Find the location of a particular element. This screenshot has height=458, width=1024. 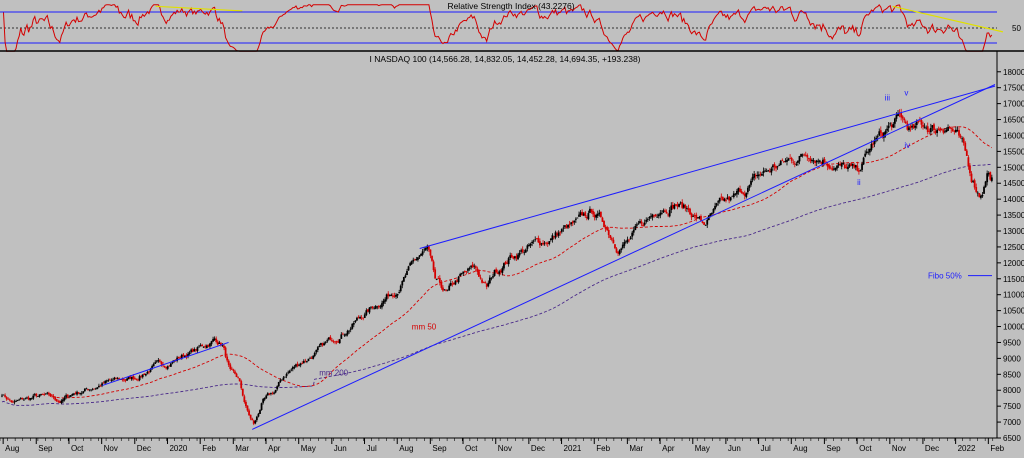

x-tick-label: Mar is located at coordinates (242, 448).